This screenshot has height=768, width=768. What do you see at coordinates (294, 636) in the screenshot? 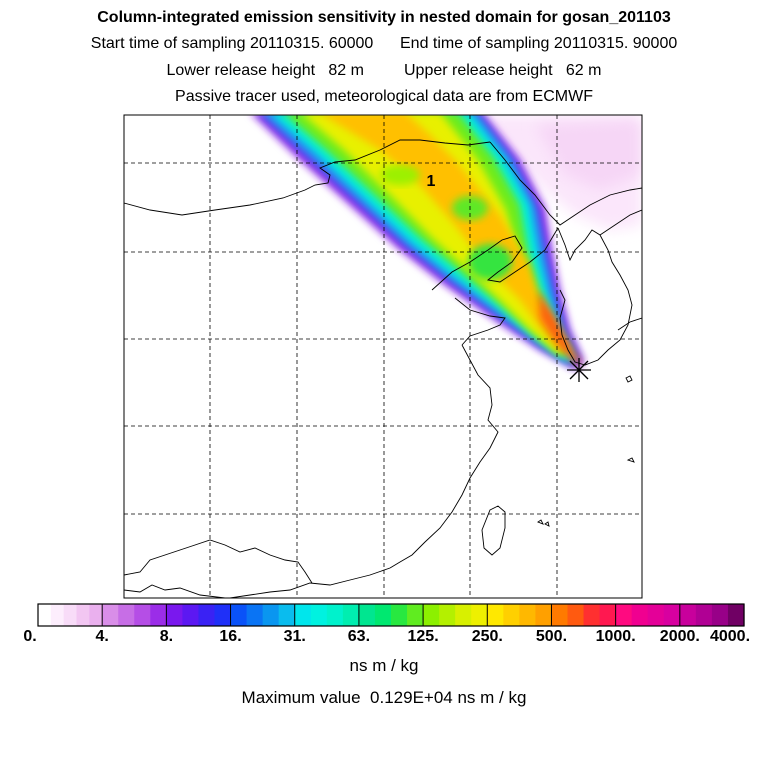
I see `colorbar-tick-label: 31.` at bounding box center [294, 636].